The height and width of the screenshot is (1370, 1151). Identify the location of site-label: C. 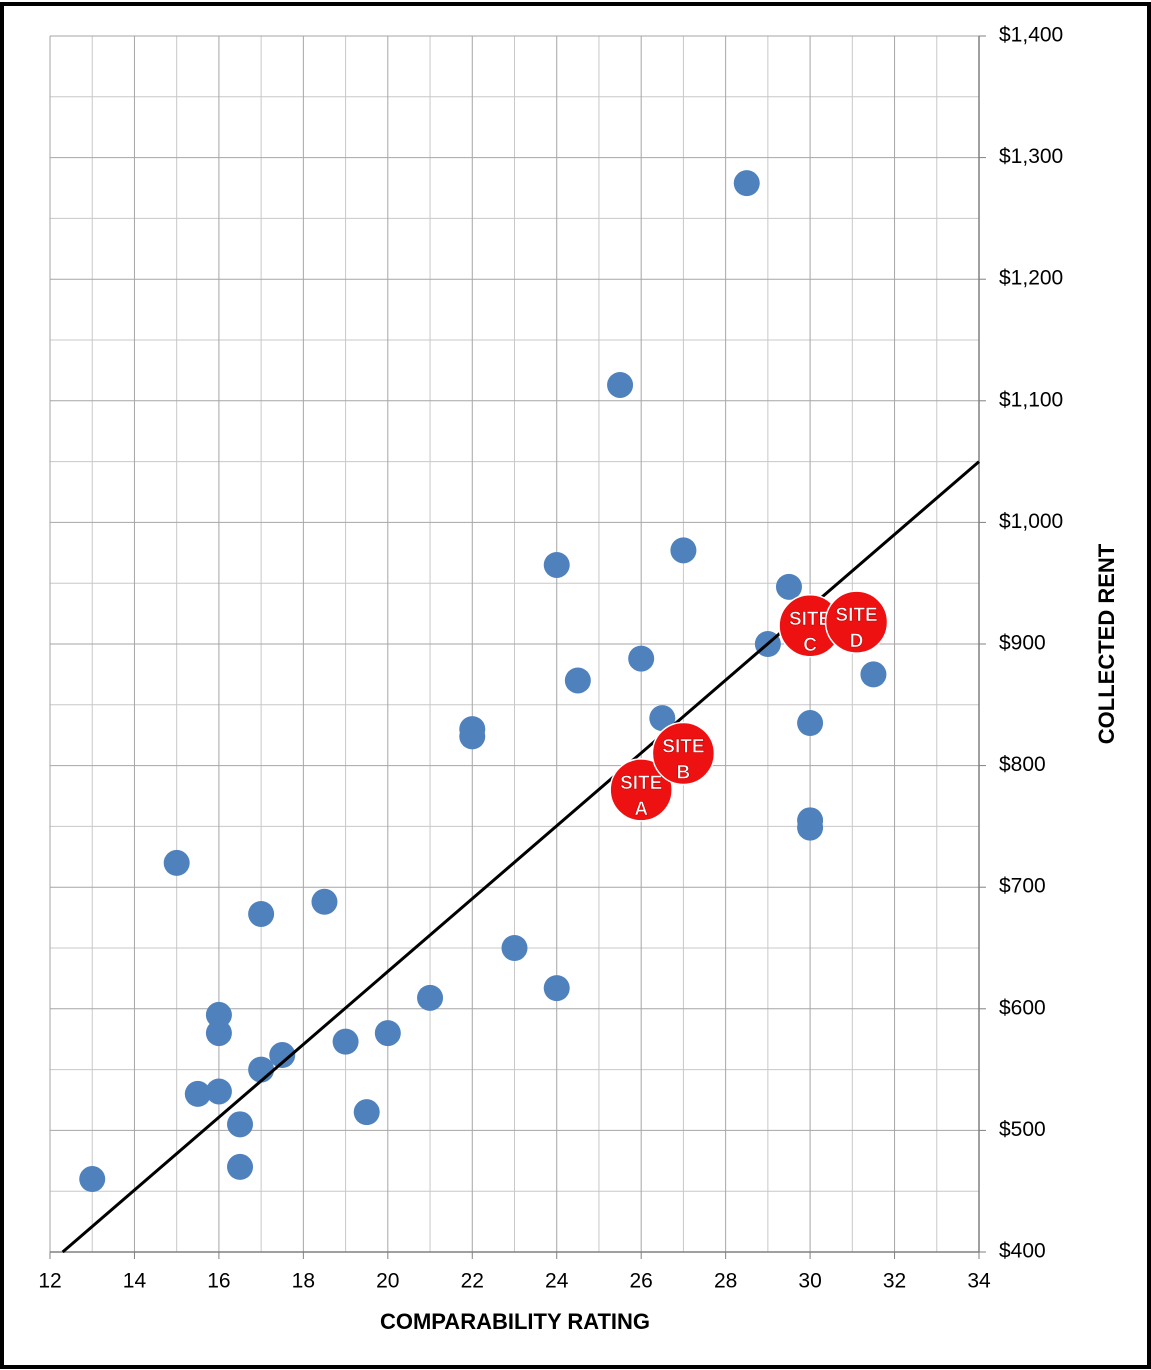
(810, 645).